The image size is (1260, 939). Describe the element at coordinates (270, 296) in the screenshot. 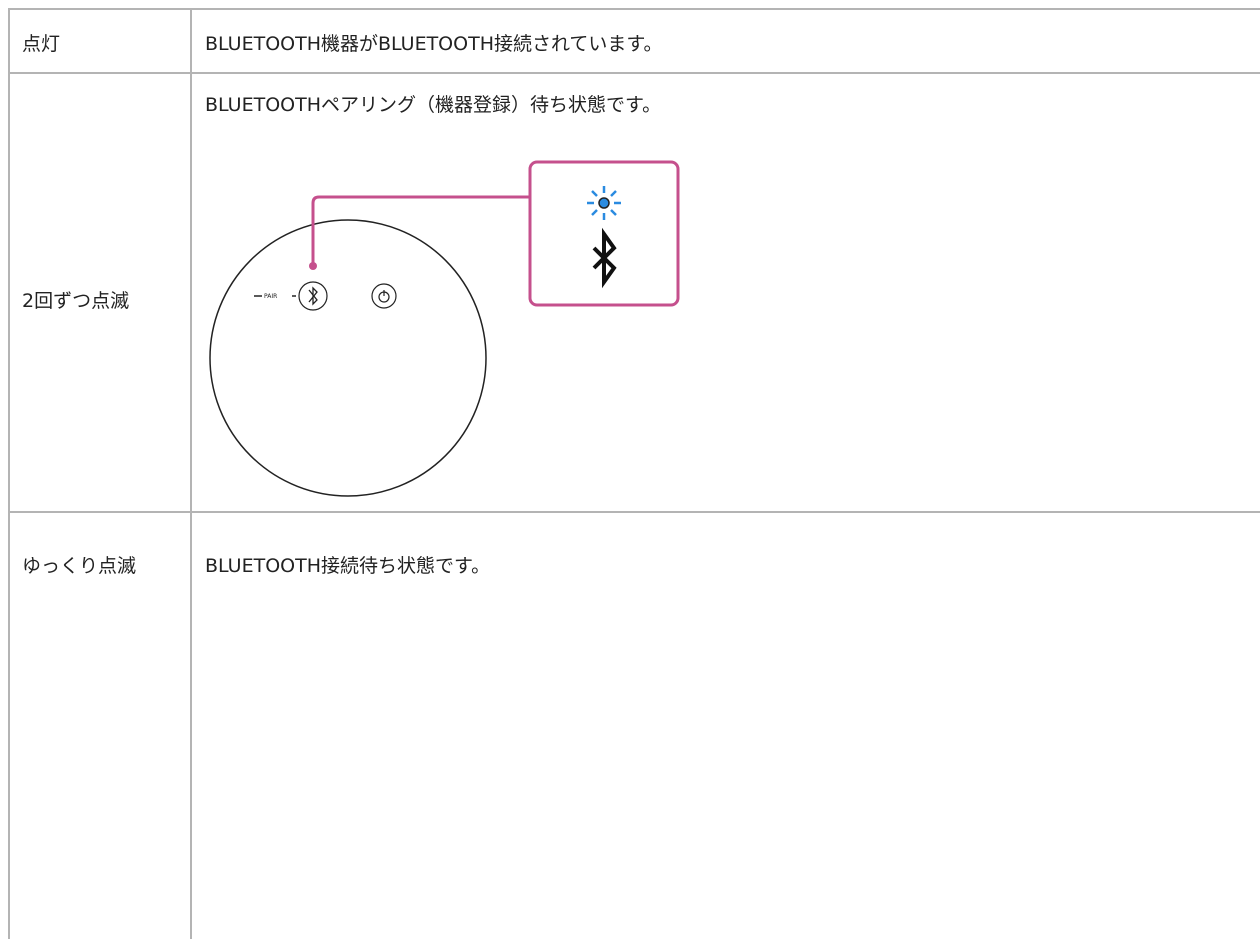

I see `button-label: PAIR` at that location.